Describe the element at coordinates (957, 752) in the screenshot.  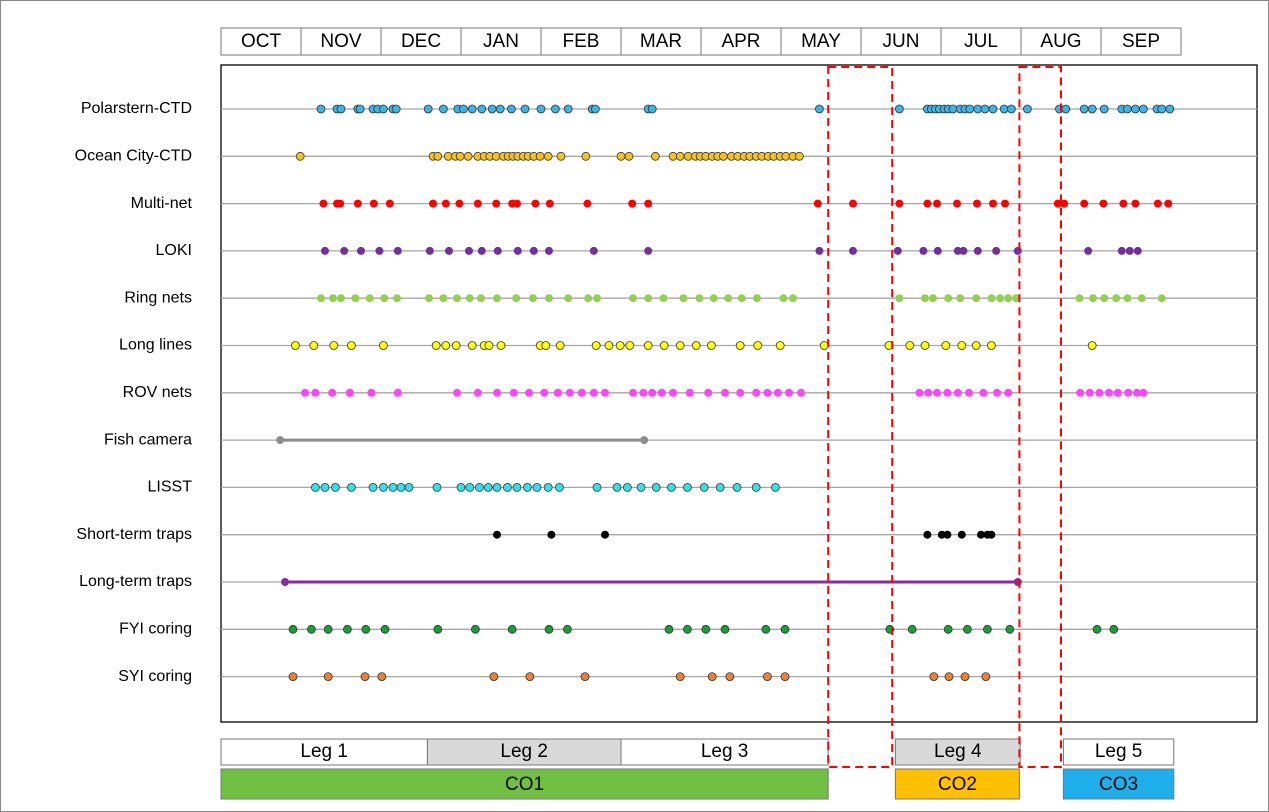
I see `leg-box` at that location.